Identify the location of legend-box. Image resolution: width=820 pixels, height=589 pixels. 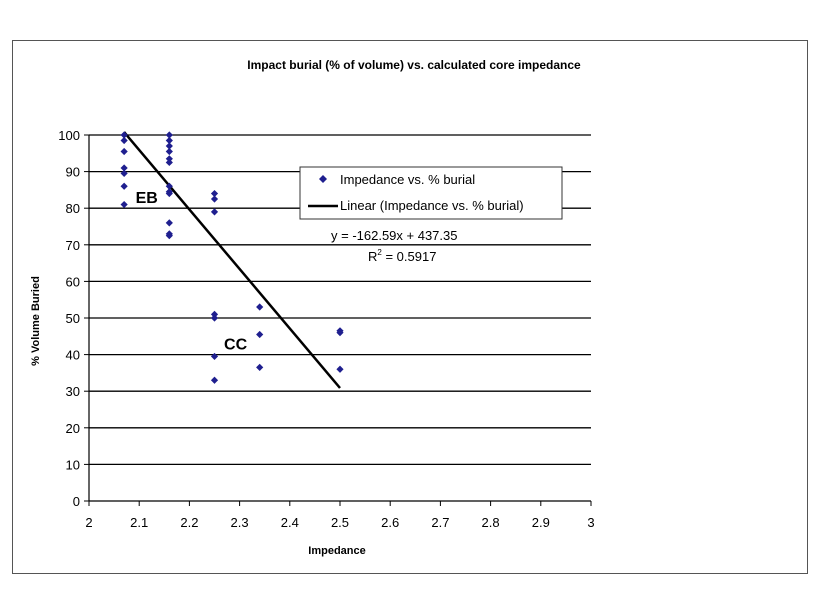
(431, 193).